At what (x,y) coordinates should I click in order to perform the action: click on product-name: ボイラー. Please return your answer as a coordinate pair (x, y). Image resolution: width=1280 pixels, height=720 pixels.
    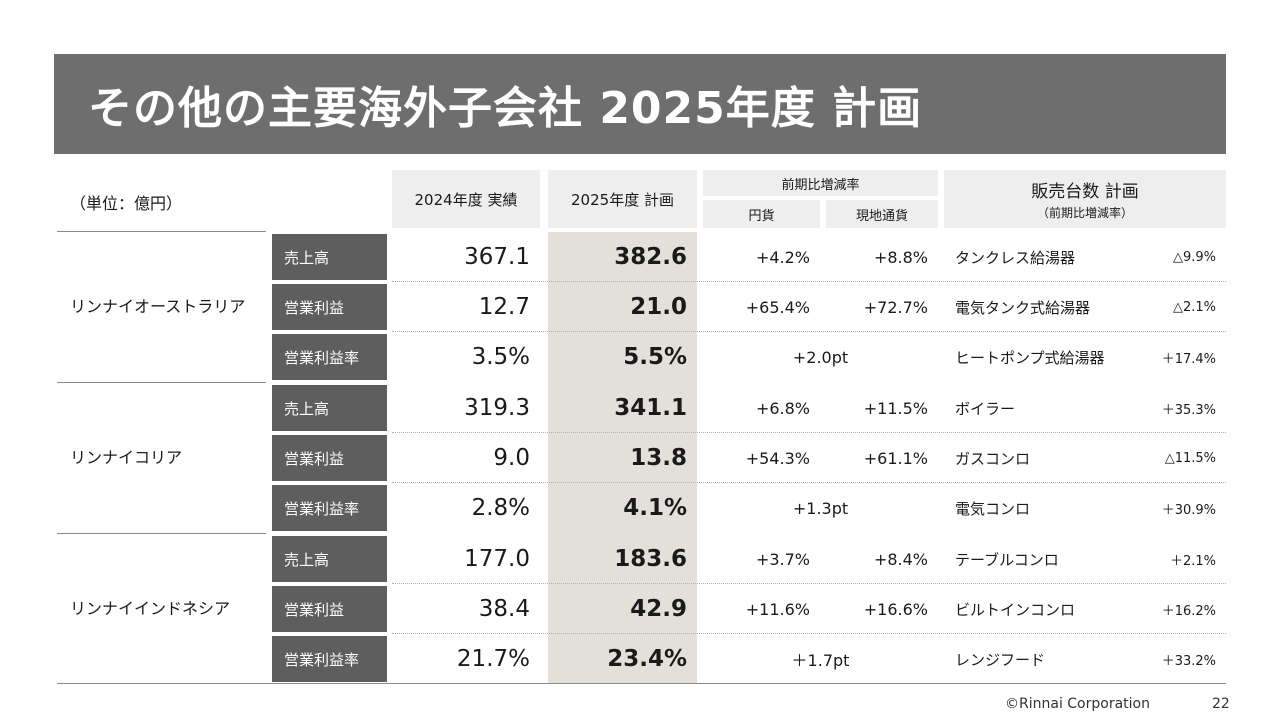
    Looking at the image, I should click on (985, 408).